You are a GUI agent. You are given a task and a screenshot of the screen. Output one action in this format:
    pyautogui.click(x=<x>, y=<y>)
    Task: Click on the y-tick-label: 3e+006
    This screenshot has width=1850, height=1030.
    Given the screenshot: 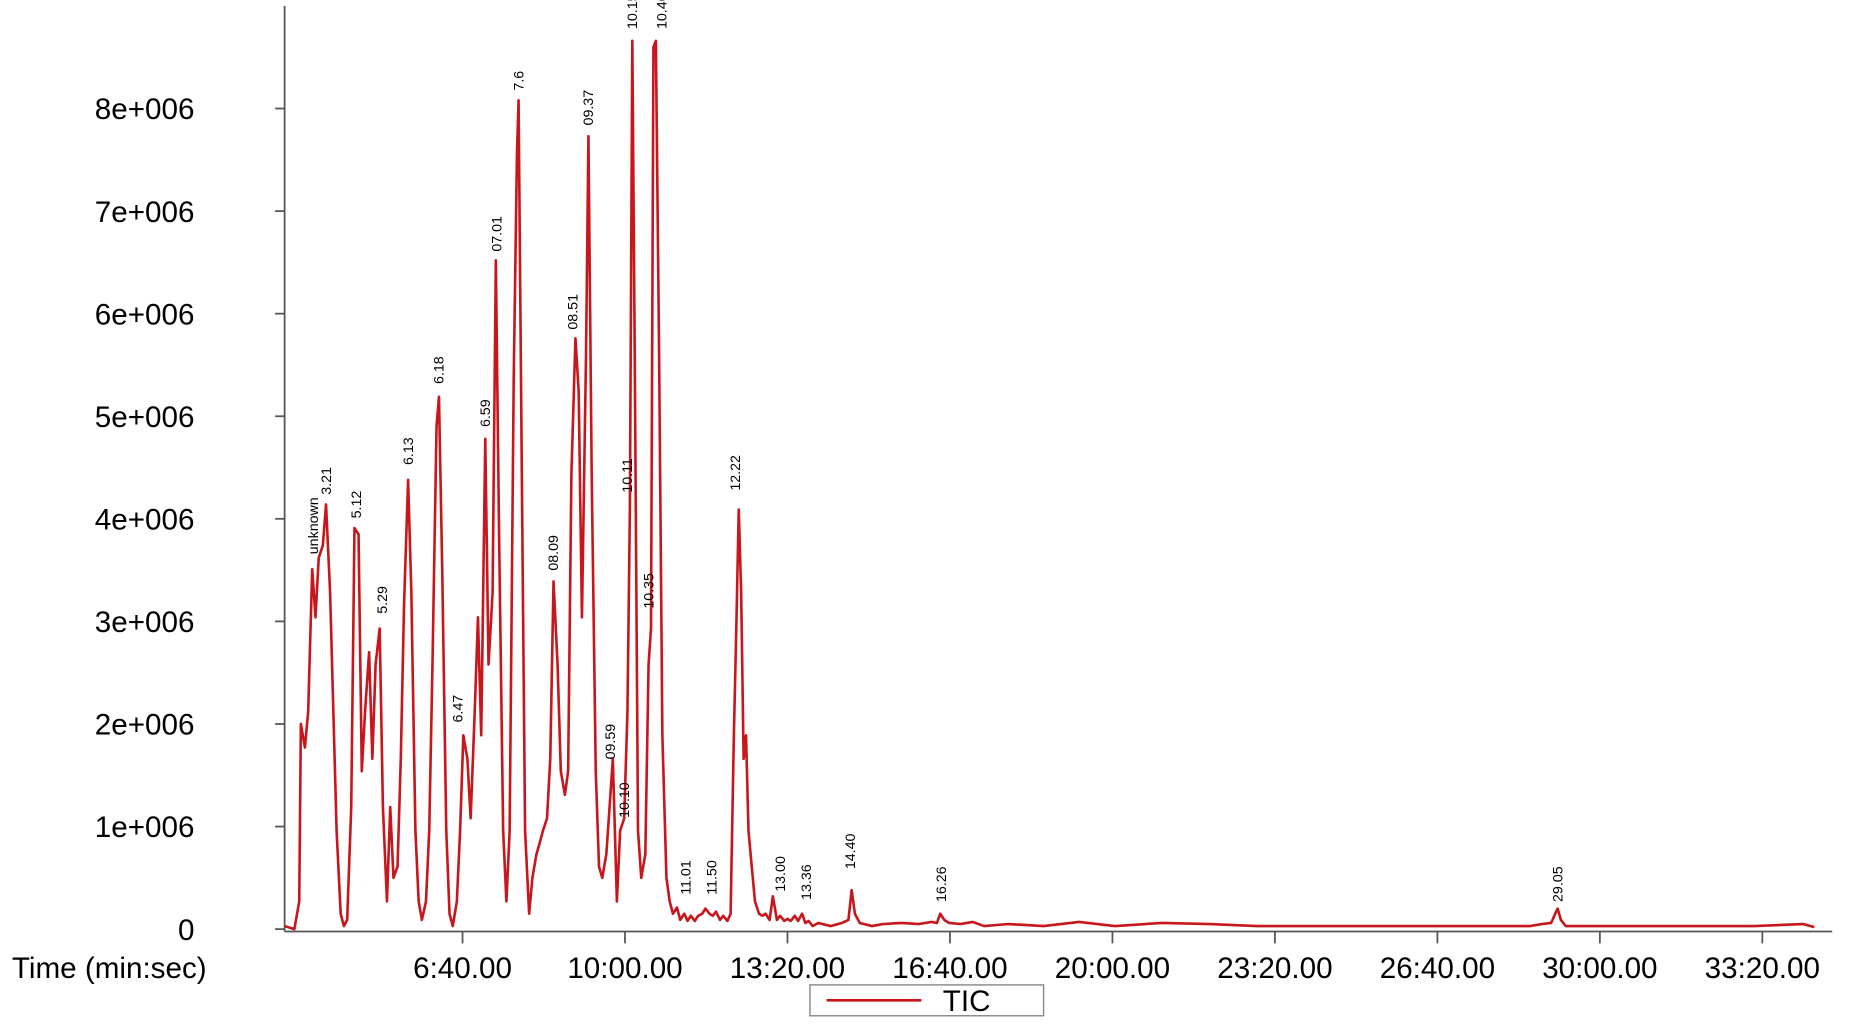 What is the action you would take?
    pyautogui.click(x=145, y=622)
    